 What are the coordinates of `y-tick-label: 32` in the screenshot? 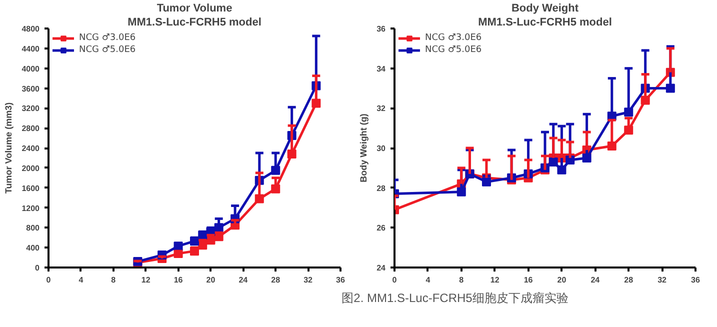 It's located at (381, 109).